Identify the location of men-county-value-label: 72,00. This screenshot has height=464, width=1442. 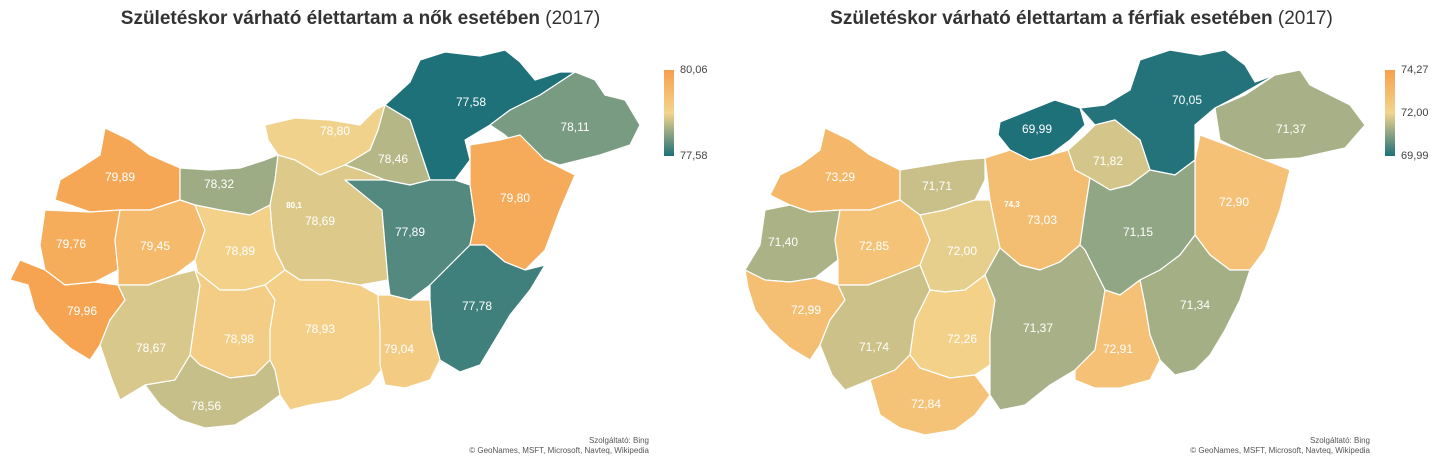
(962, 251).